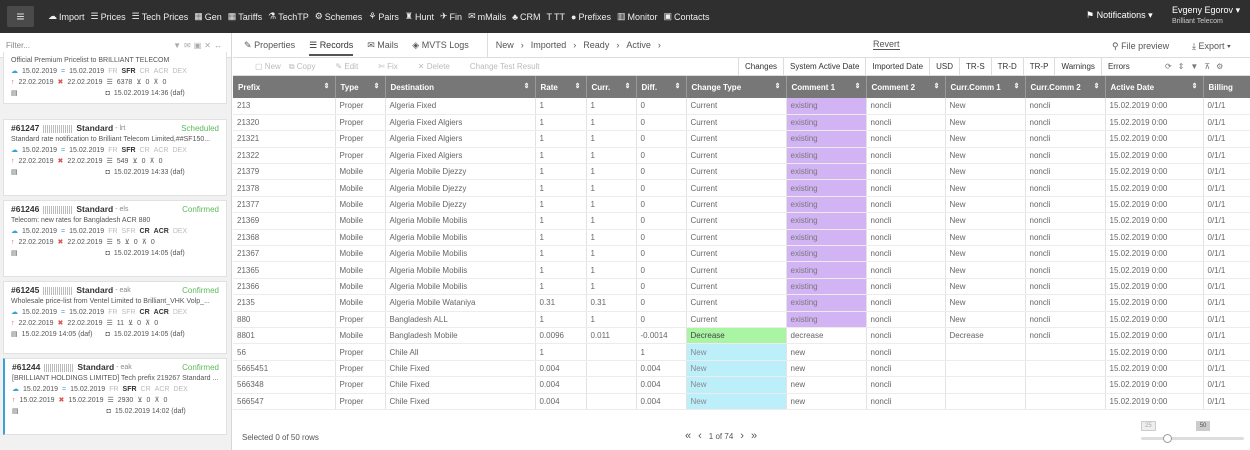  Describe the element at coordinates (561, 87) in the screenshot. I see `column-header-rate: Rate ⇕` at that location.